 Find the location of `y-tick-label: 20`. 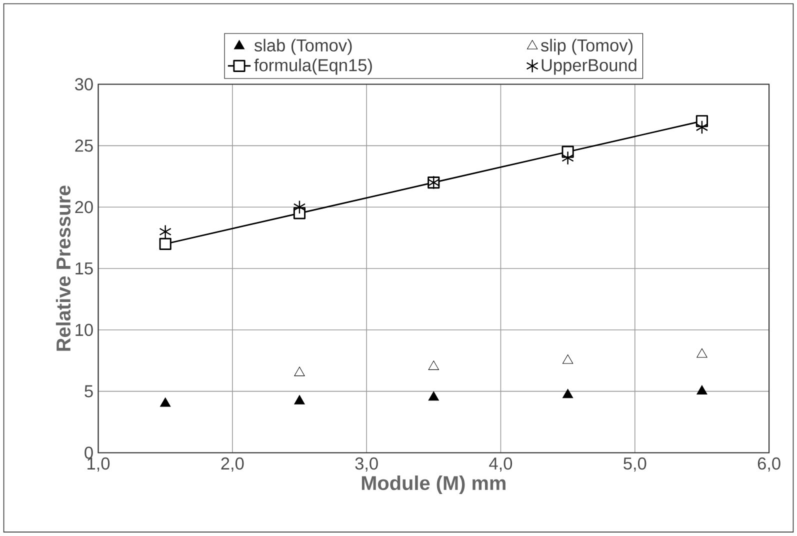

y-tick-label: 20 is located at coordinates (84, 207).